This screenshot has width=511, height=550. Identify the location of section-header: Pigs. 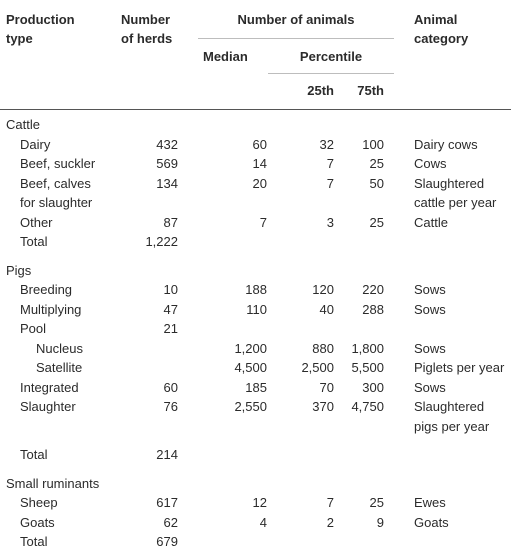
(19, 270).